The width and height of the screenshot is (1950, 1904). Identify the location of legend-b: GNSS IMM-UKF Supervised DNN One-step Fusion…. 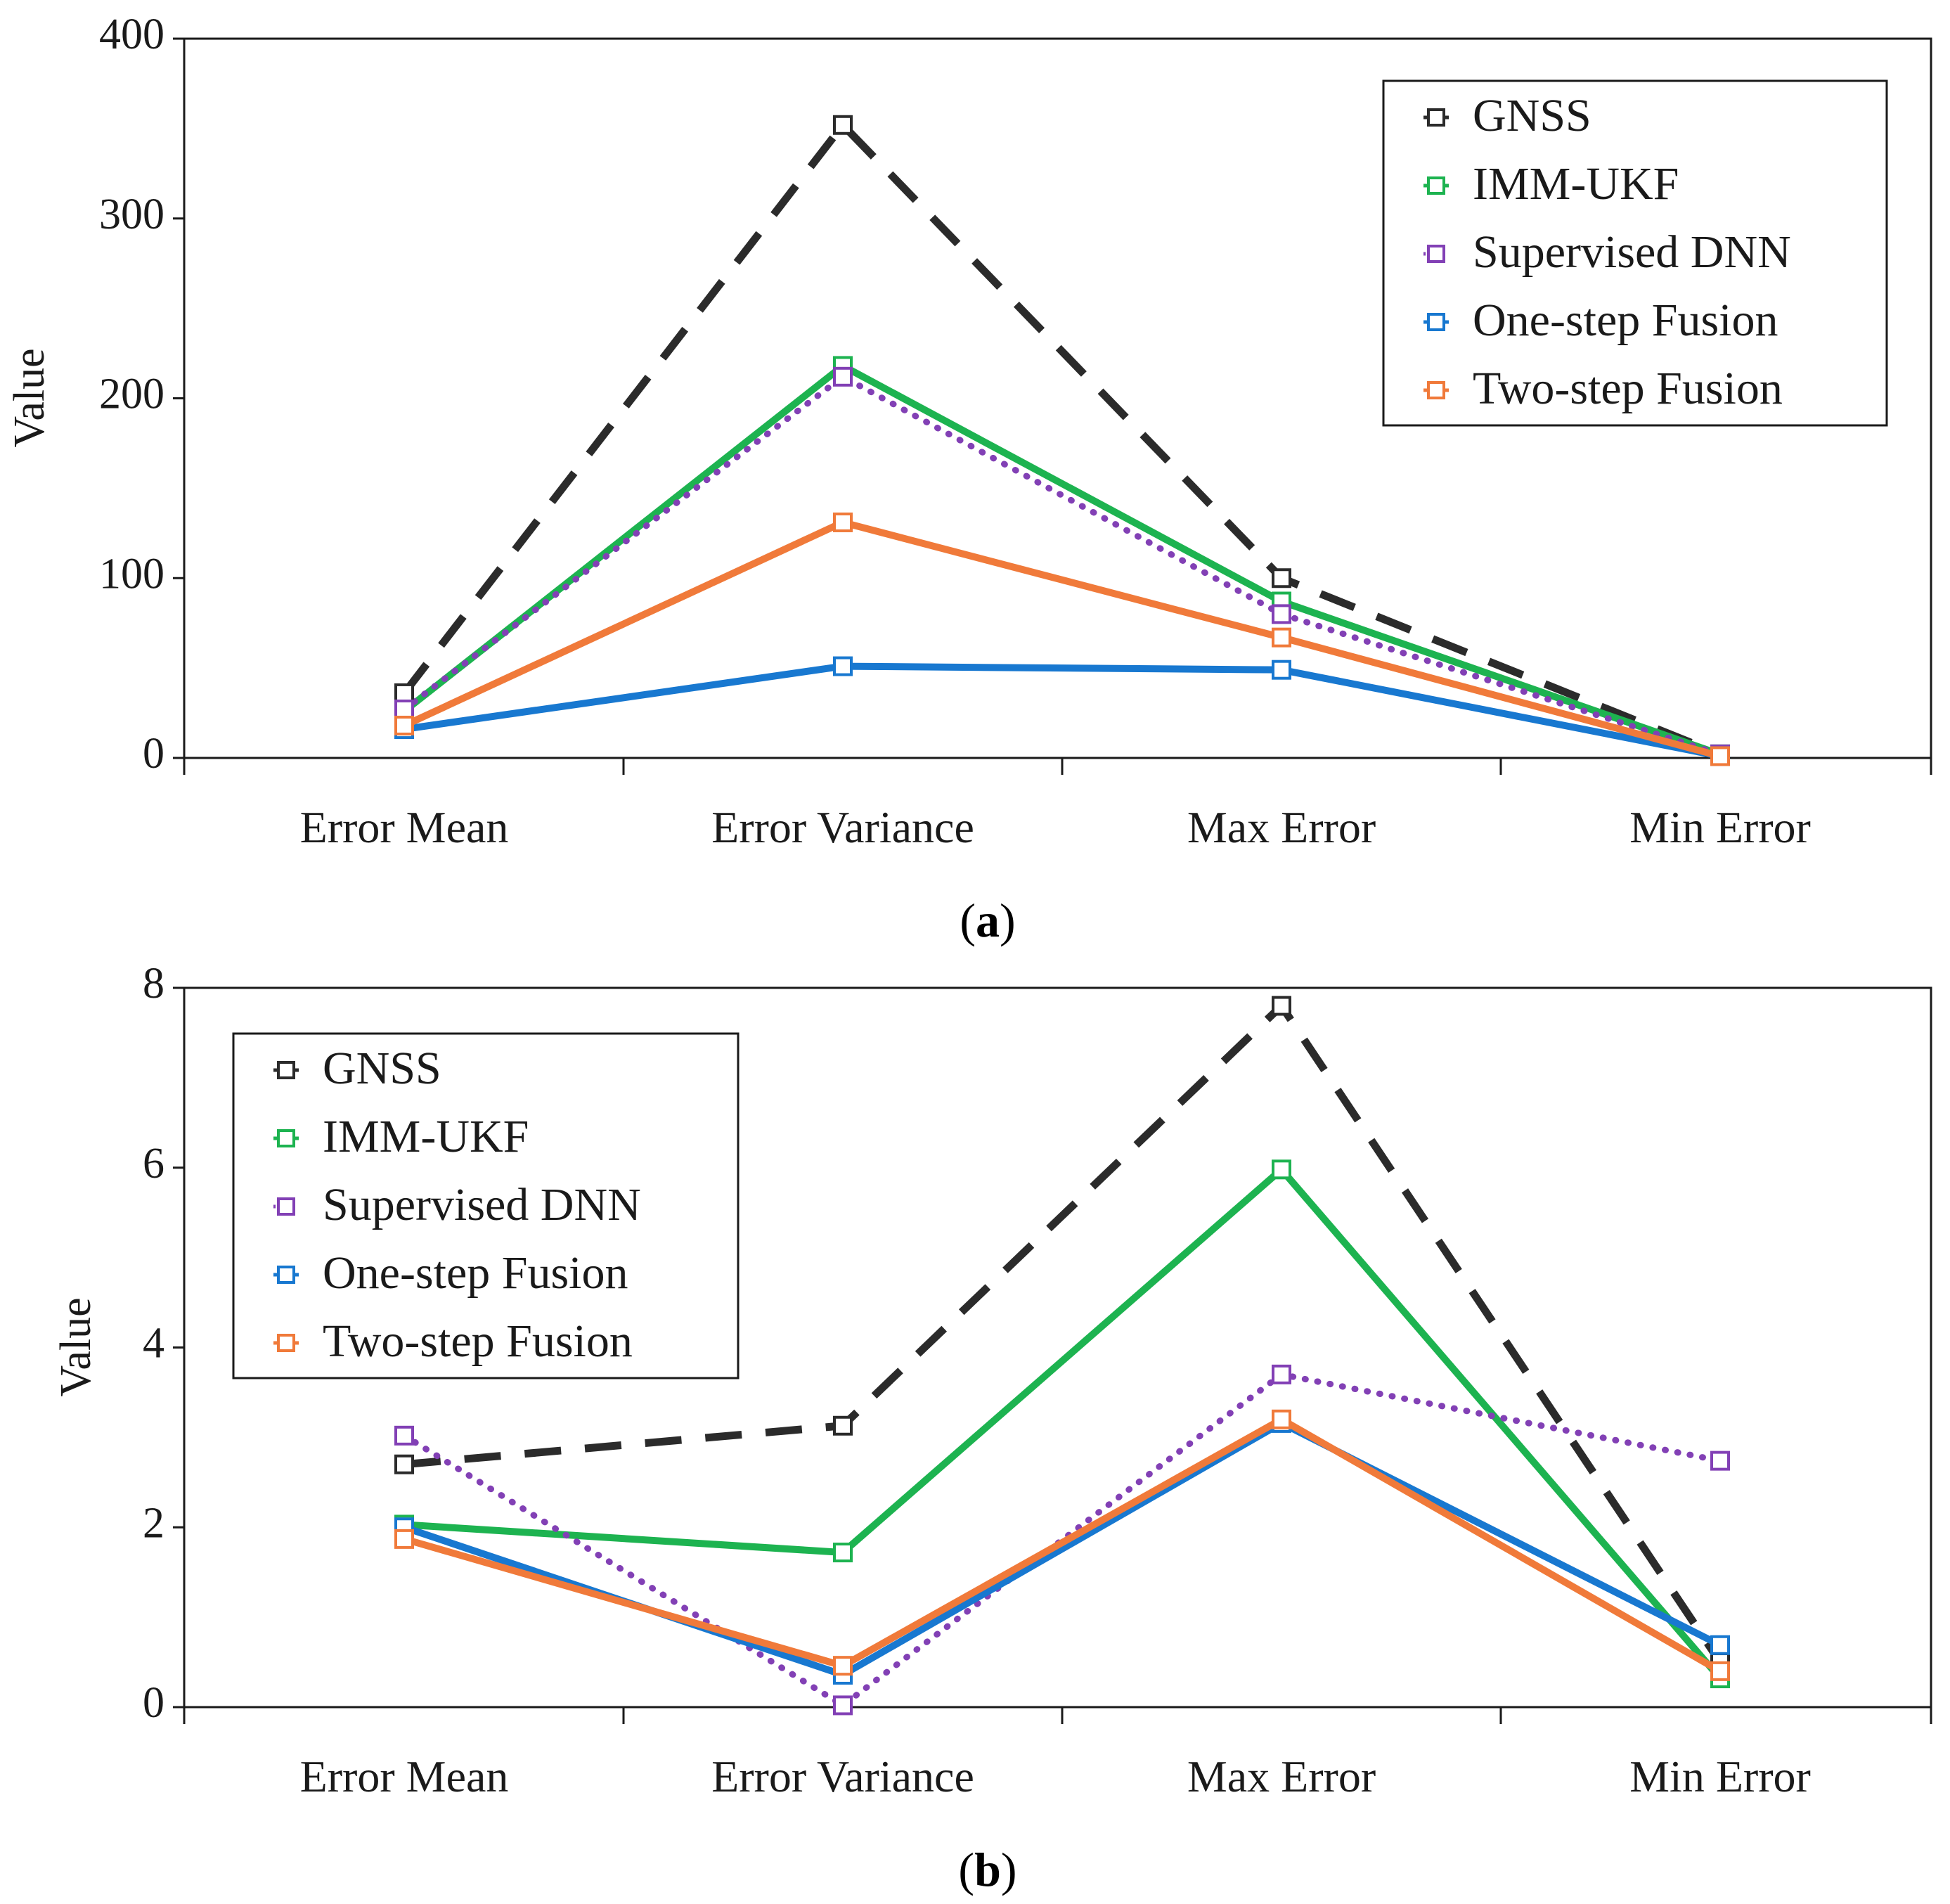
(486, 1205).